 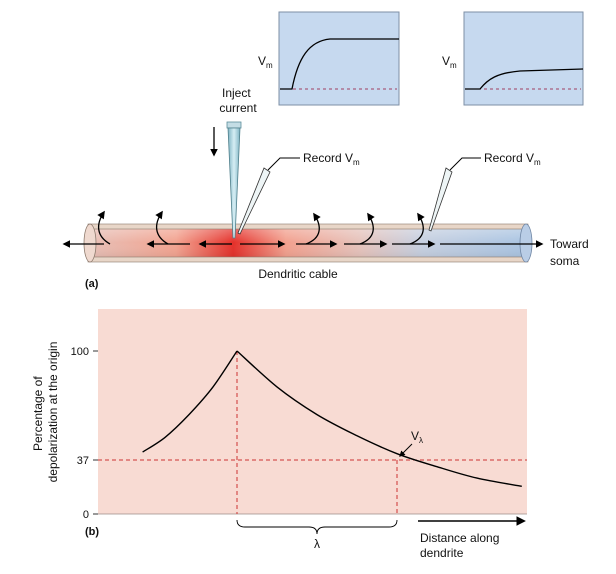 What do you see at coordinates (84, 433) in the screenshot?
I see `y-ticks: 100 37 0` at bounding box center [84, 433].